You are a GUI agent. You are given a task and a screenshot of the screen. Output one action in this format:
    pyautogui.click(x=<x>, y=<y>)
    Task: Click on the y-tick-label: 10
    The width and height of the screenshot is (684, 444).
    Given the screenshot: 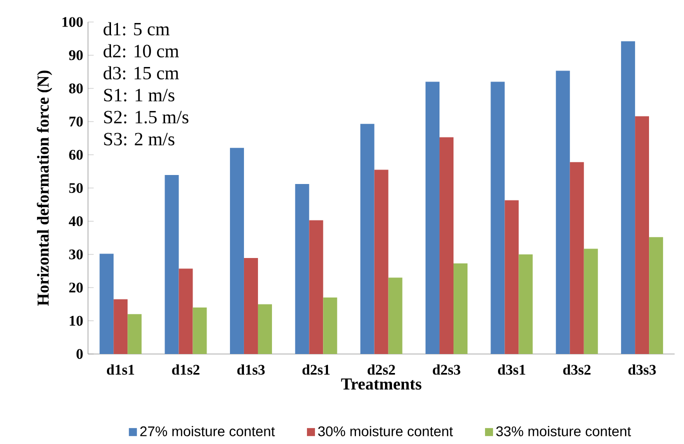 What is the action you would take?
    pyautogui.click(x=76, y=321)
    